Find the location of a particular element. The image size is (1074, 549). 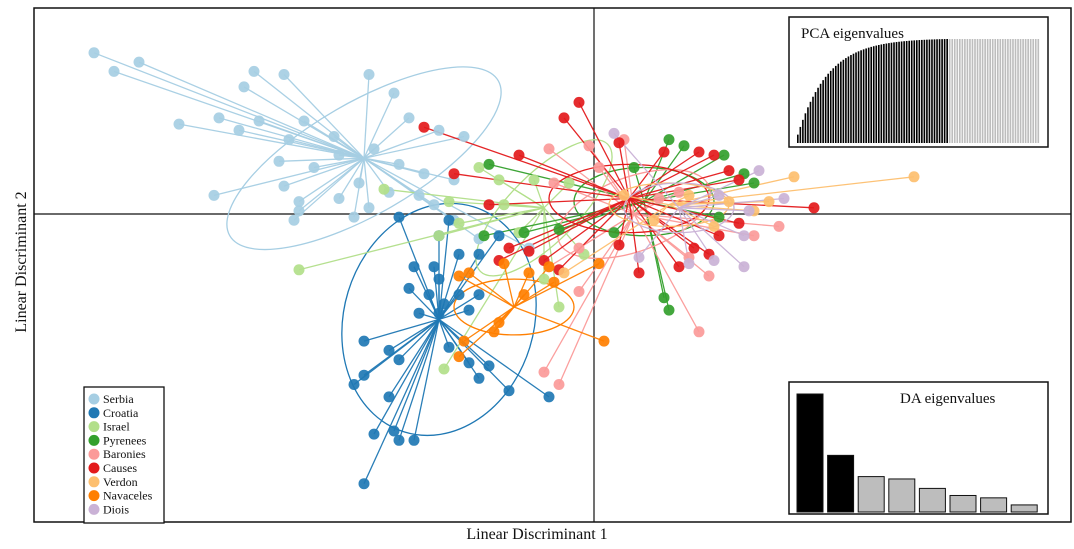

da-eigenvalue-bar is located at coordinates (963, 503).